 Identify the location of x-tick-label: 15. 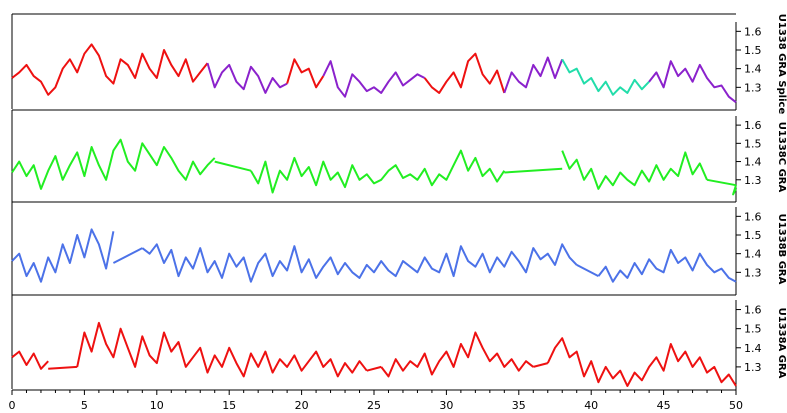
(229, 405).